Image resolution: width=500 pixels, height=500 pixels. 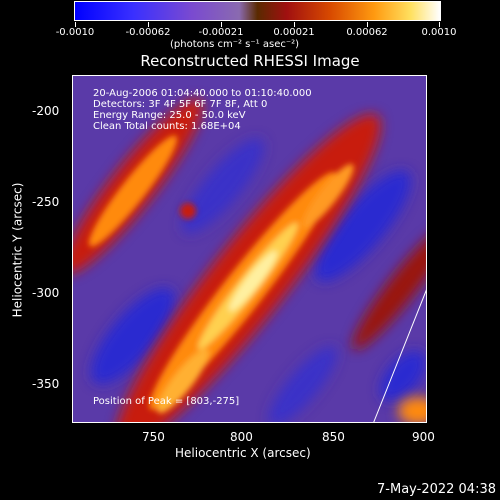 What do you see at coordinates (166, 401) in the screenshot?
I see `info-peak-position: Position of Peak = [803,-275]` at bounding box center [166, 401].